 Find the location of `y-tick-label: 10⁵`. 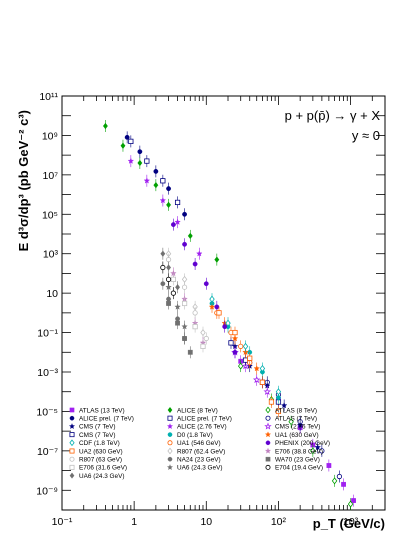

y-tick-label: 10⁵ is located at coordinates (50, 215).